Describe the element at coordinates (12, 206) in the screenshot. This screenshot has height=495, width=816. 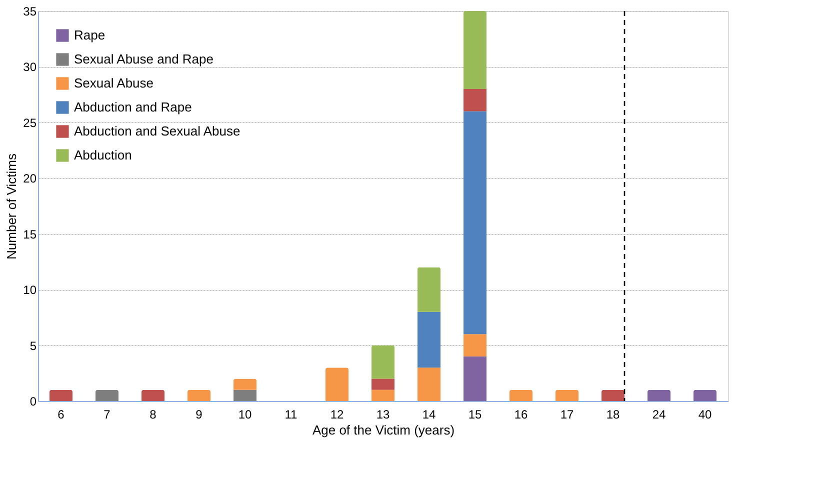
I see `y-axis-title: Number of Victims` at that location.